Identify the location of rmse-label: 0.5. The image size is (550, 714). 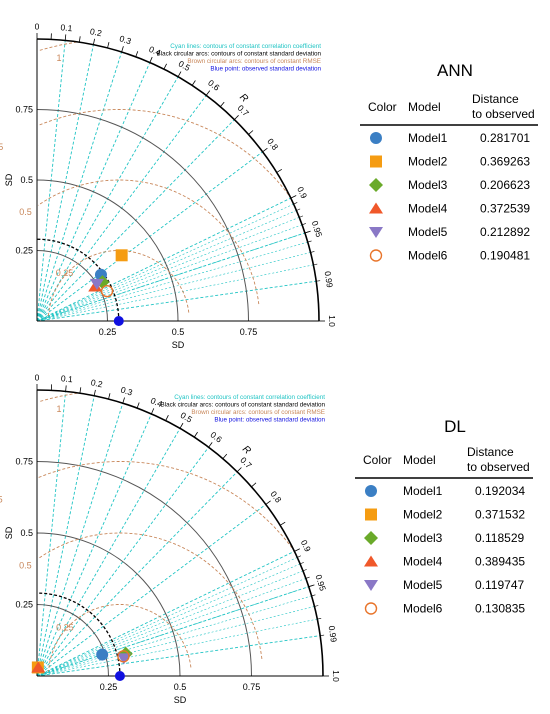
(25, 212).